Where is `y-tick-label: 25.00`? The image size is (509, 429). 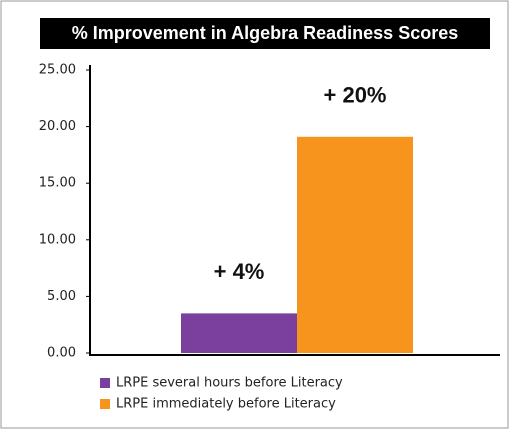 y-tick-label: 25.00 is located at coordinates (57, 70).